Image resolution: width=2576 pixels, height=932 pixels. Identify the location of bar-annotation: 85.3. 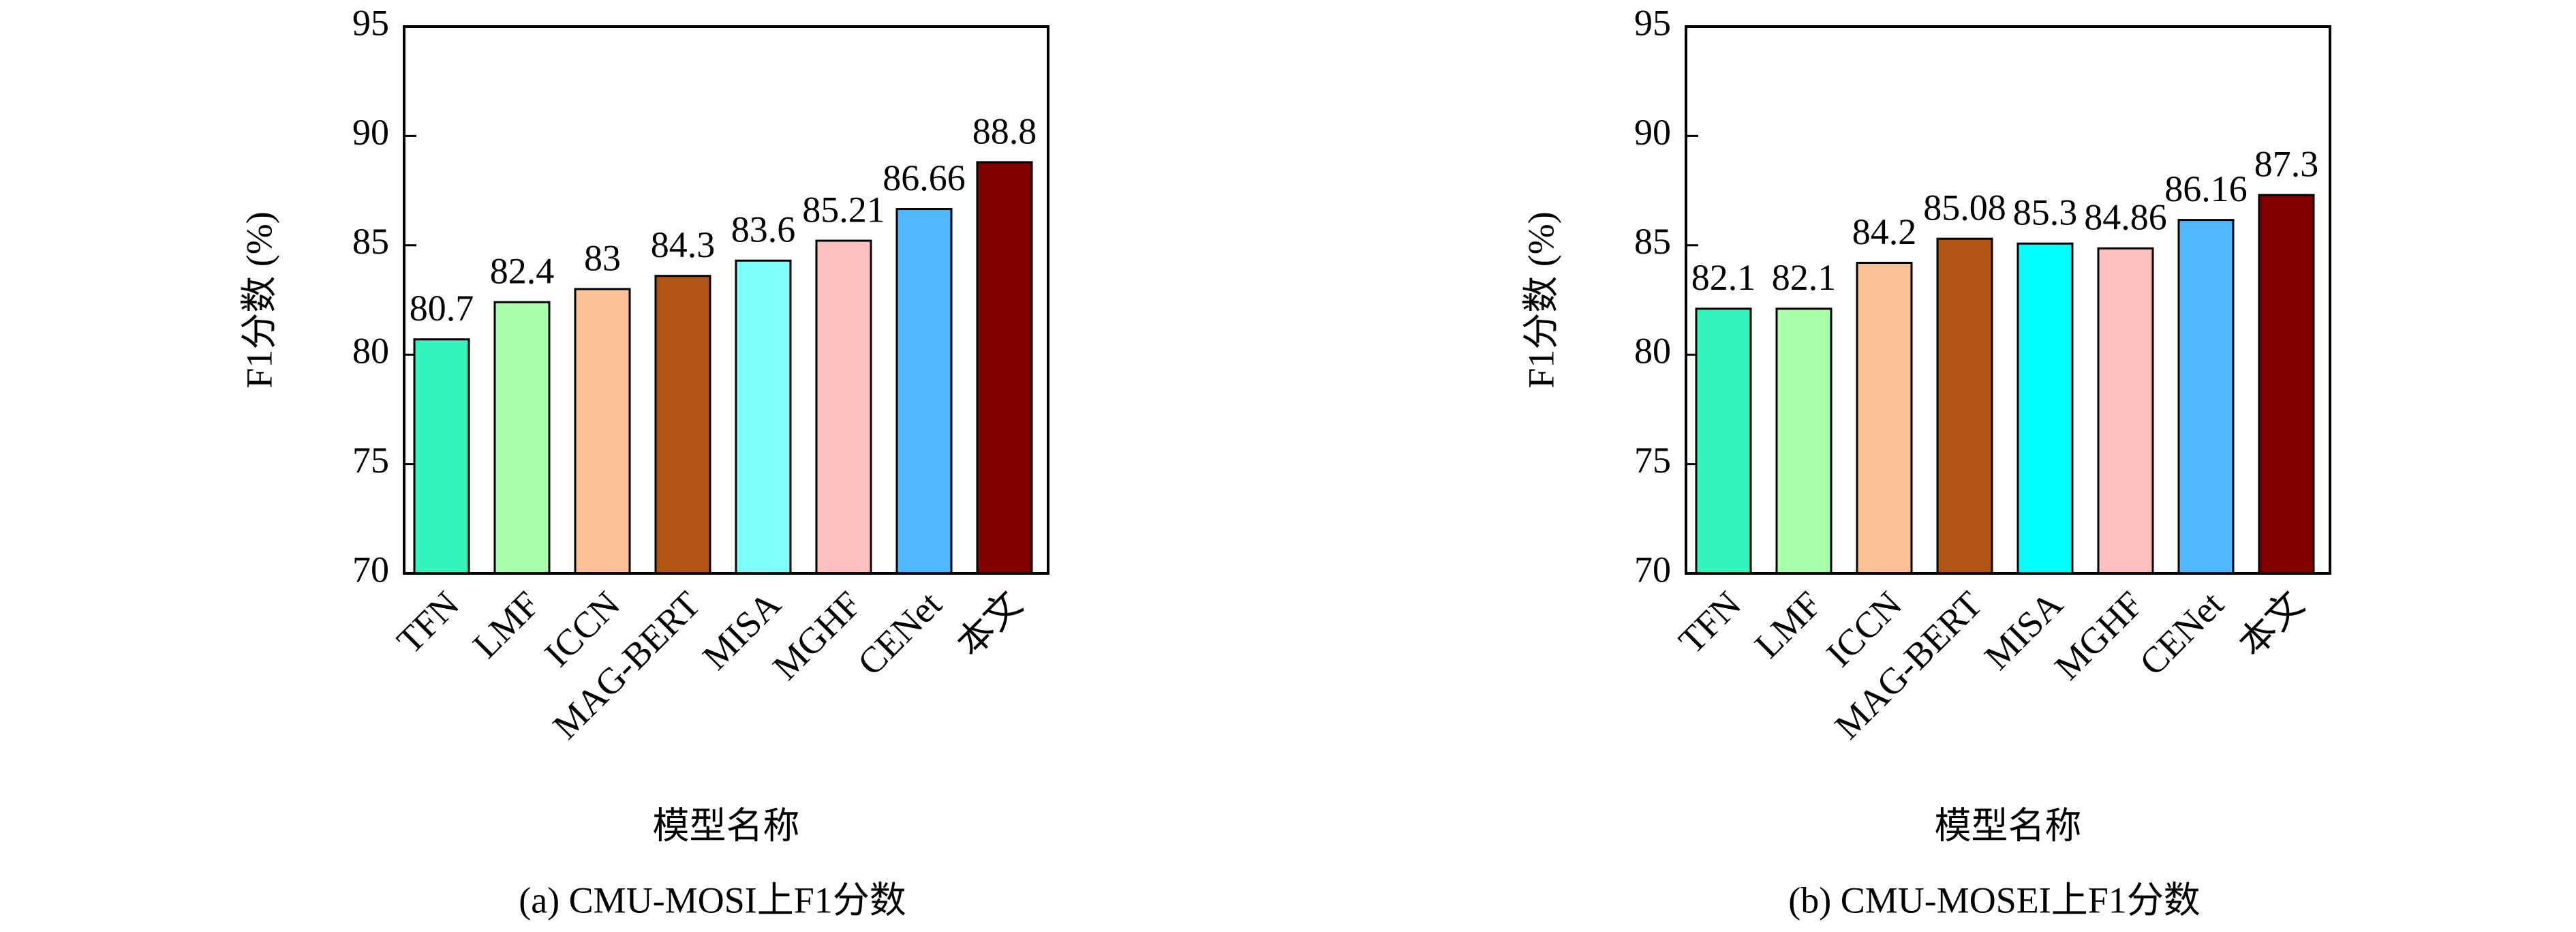
(2045, 213).